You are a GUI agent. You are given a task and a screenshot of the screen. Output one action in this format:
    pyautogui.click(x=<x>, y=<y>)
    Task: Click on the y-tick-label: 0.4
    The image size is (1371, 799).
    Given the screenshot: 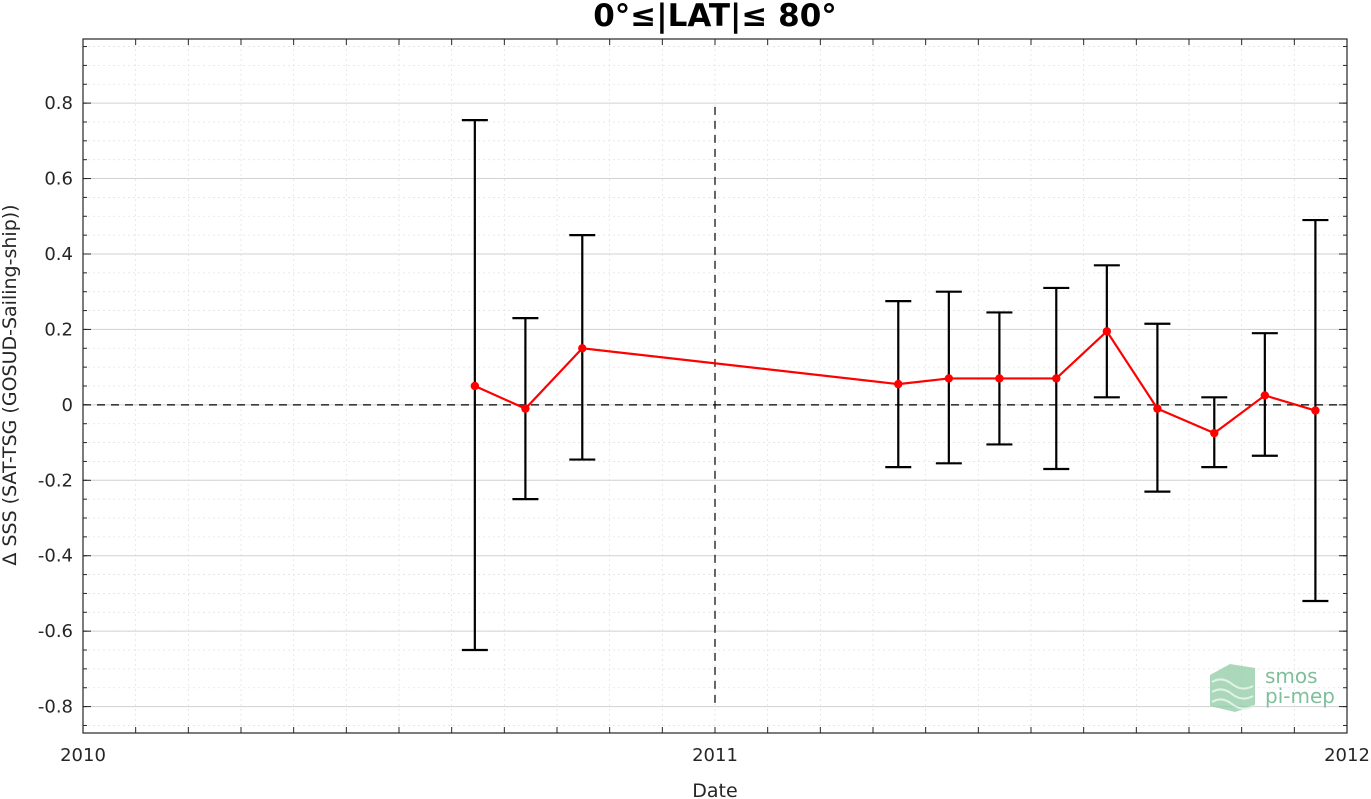 What is the action you would take?
    pyautogui.click(x=58, y=254)
    